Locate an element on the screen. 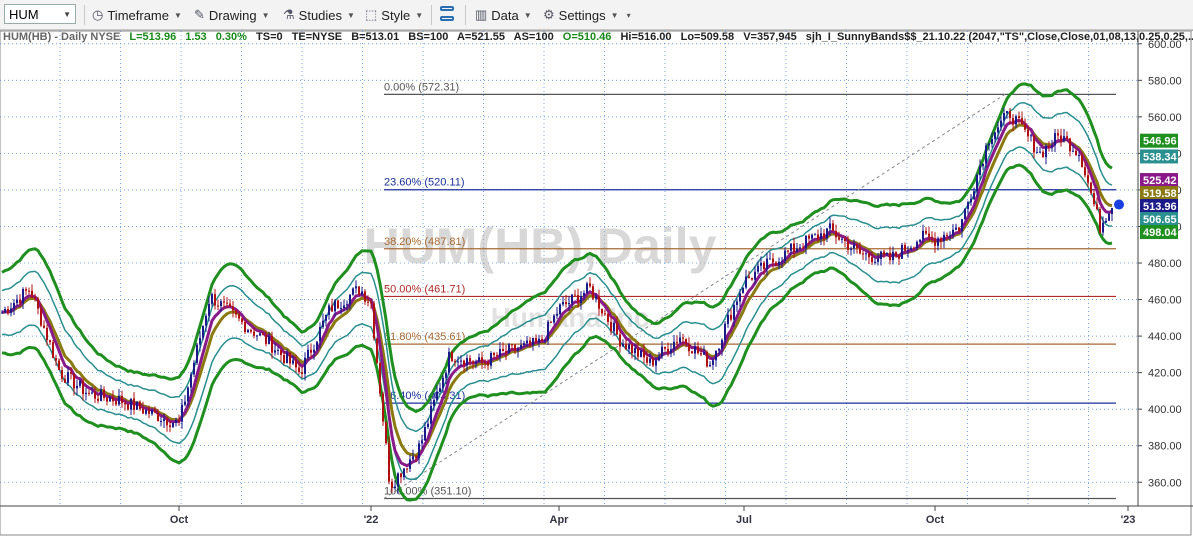 This screenshot has width=1193, height=536. layout-icon-bottom is located at coordinates (447, 18).